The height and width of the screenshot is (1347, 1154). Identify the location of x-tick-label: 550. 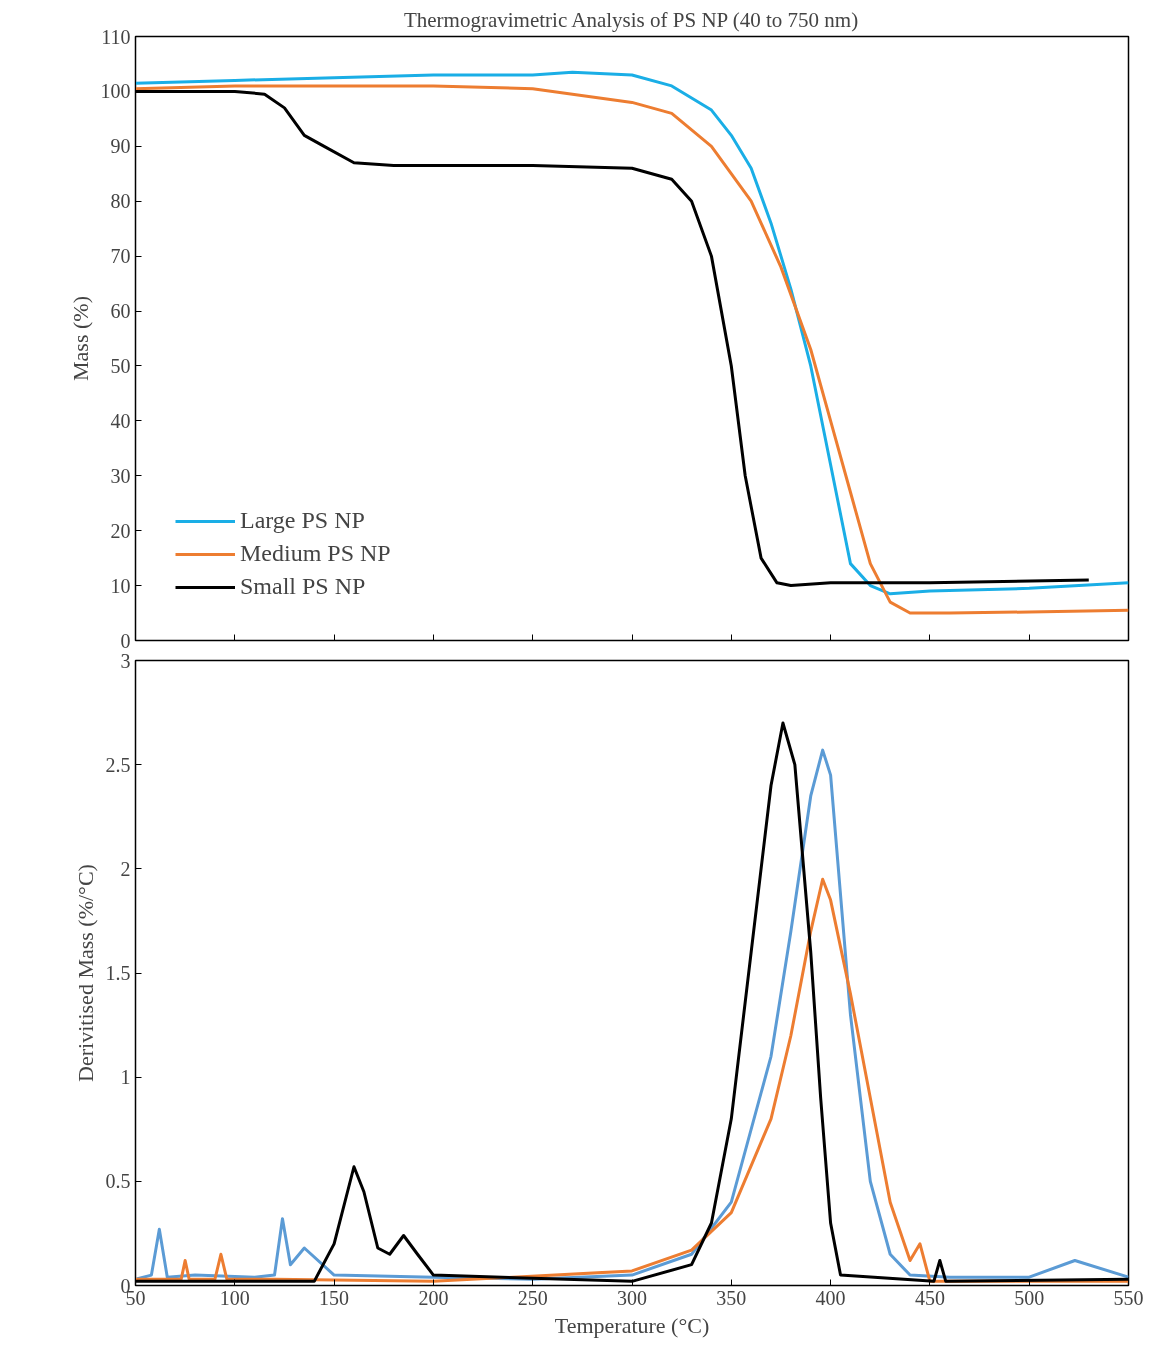
(1128, 1297).